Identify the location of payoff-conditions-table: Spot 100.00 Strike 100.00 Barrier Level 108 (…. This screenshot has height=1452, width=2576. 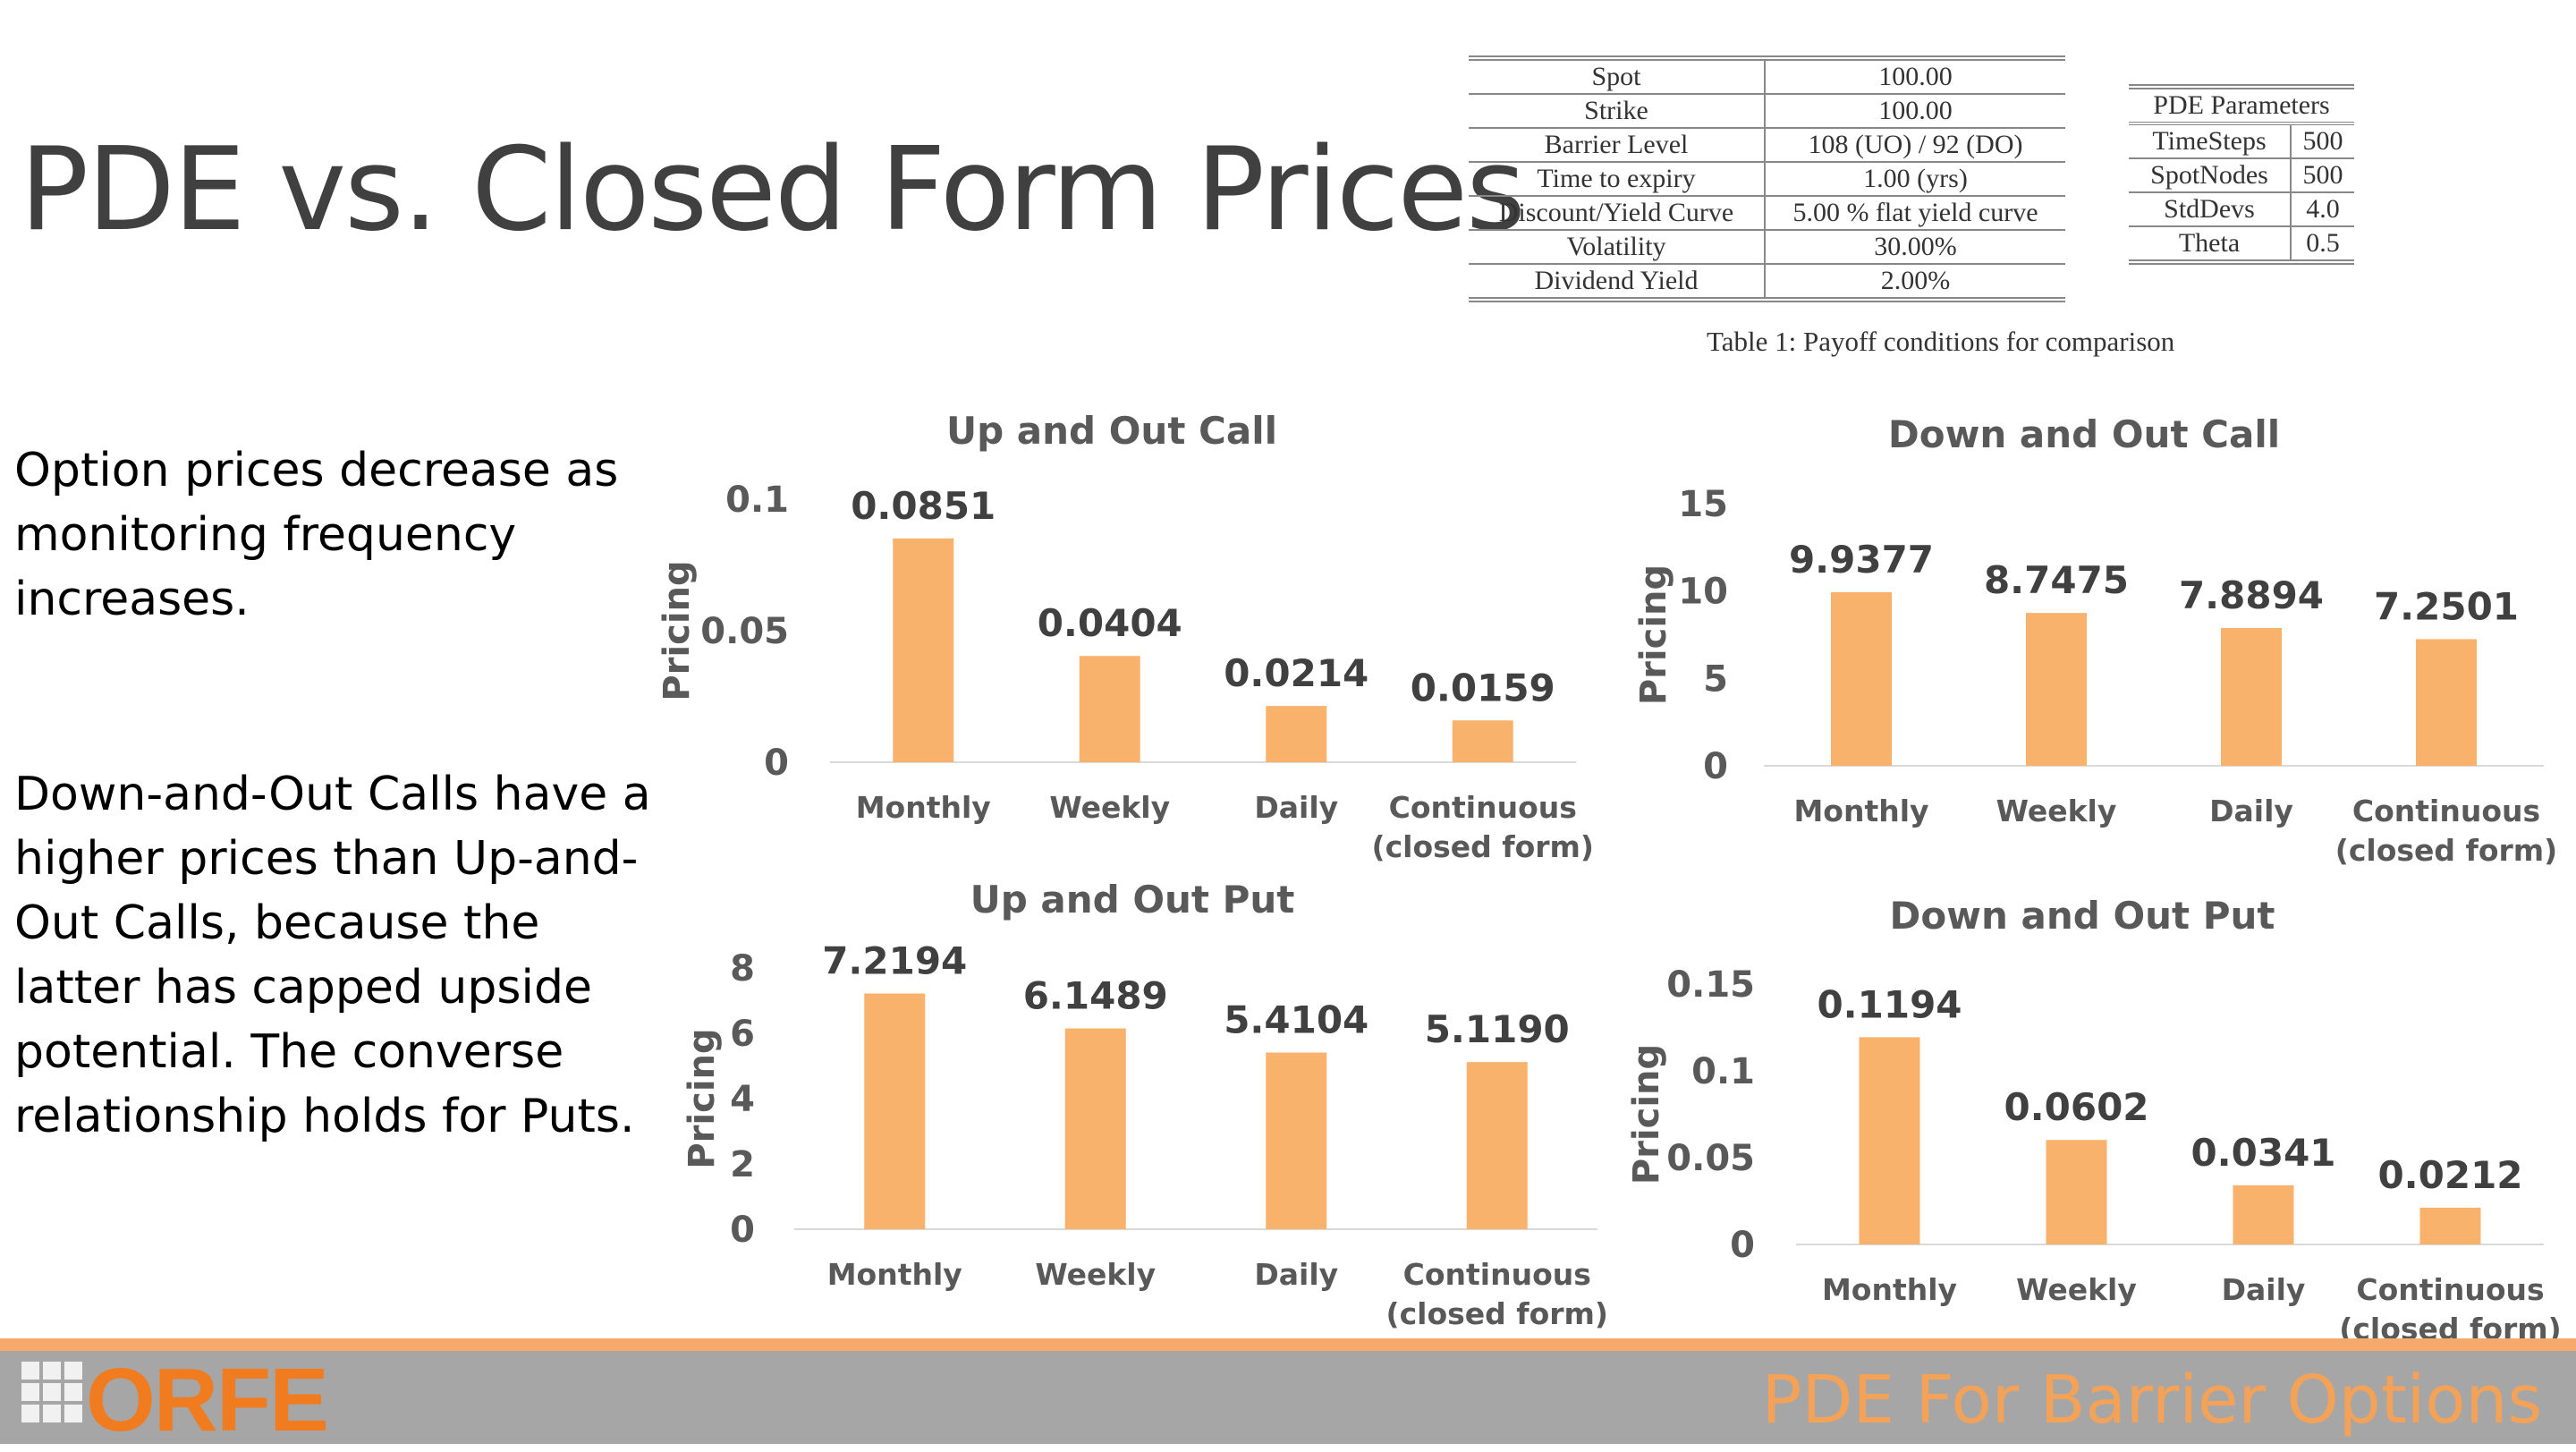
(1767, 178).